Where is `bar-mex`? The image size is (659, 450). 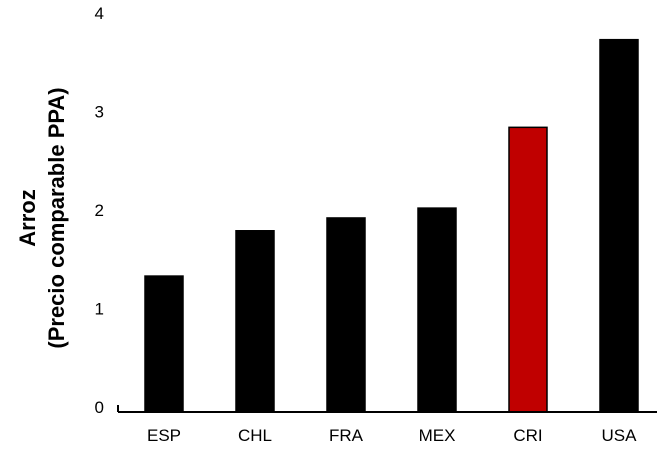 bar-mex is located at coordinates (437, 310).